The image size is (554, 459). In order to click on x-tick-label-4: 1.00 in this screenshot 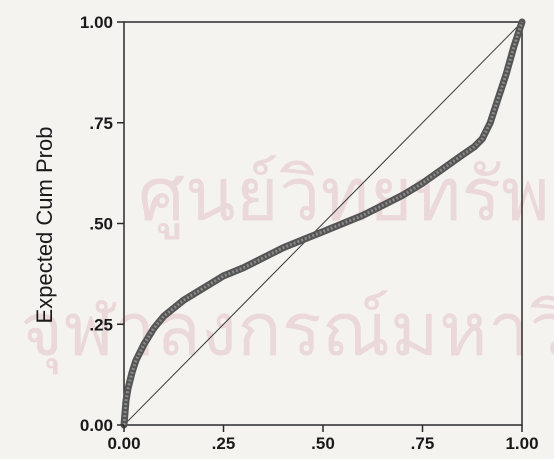, I will do `click(521, 443)`.